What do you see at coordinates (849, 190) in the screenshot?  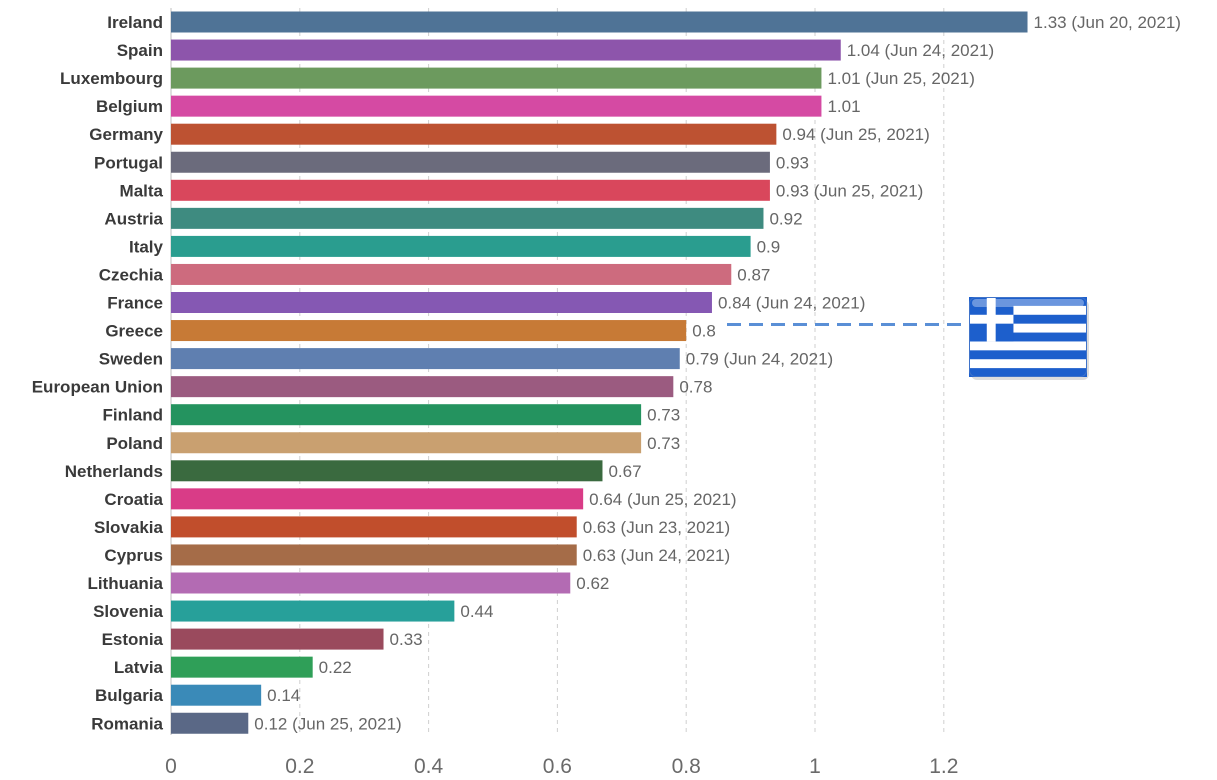 I see `data-label: 0.93 (Jun 25, 2021)` at bounding box center [849, 190].